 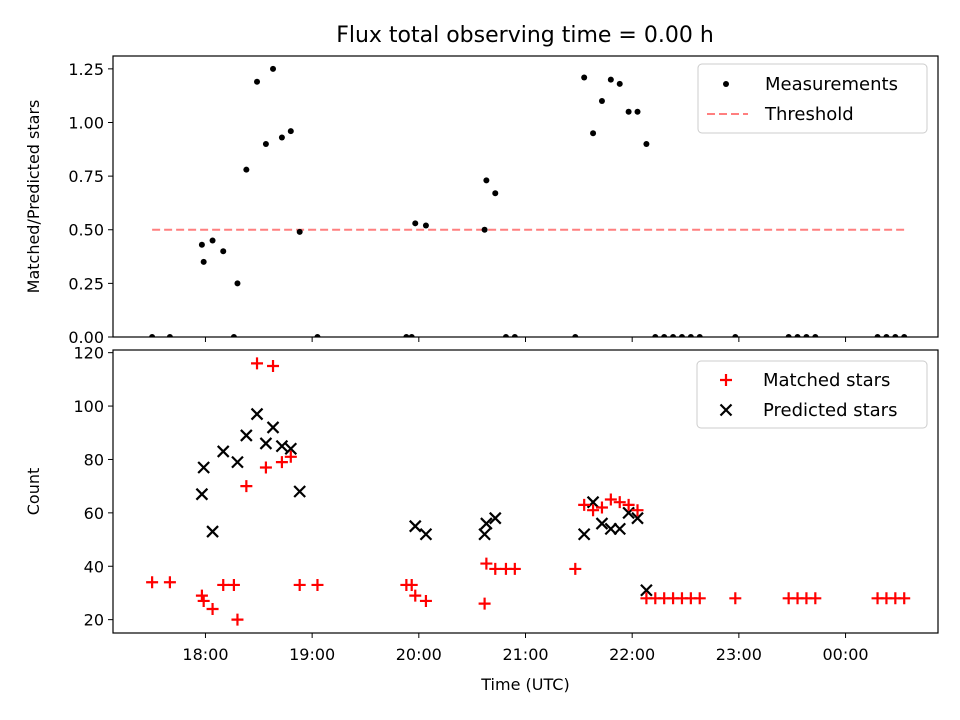 I want to click on y-tick-label: 1.00, so click(x=86, y=122).